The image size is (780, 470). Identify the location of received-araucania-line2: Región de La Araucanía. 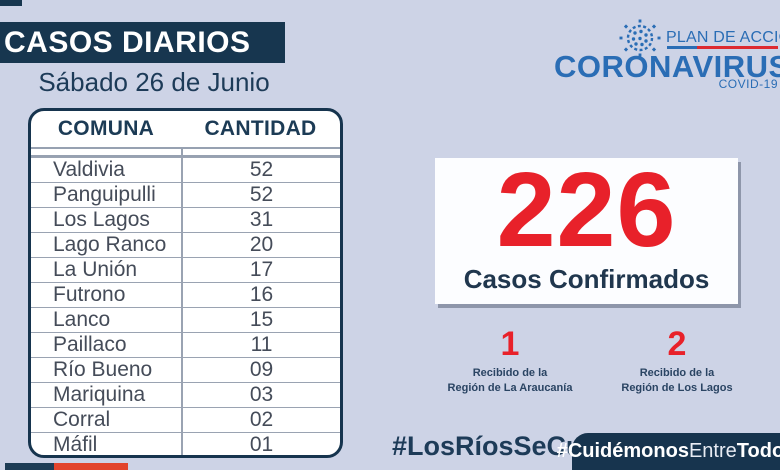
(510, 388).